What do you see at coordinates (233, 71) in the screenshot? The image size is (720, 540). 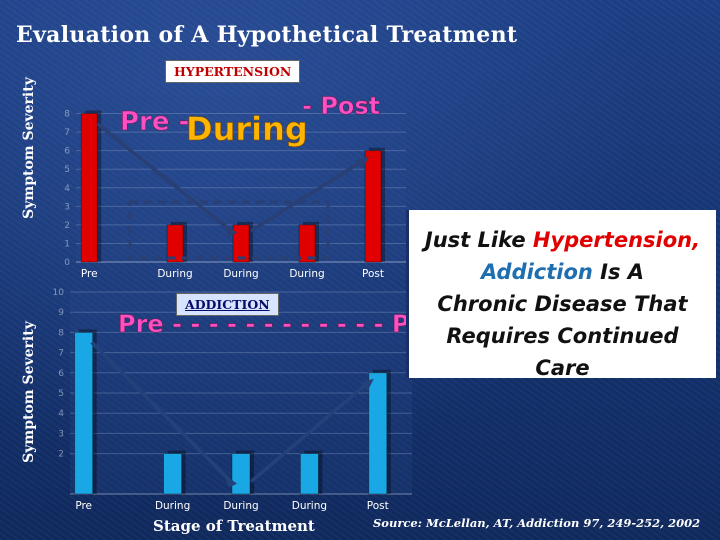 I see `hypertension-badge: HYPERTENSION` at bounding box center [233, 71].